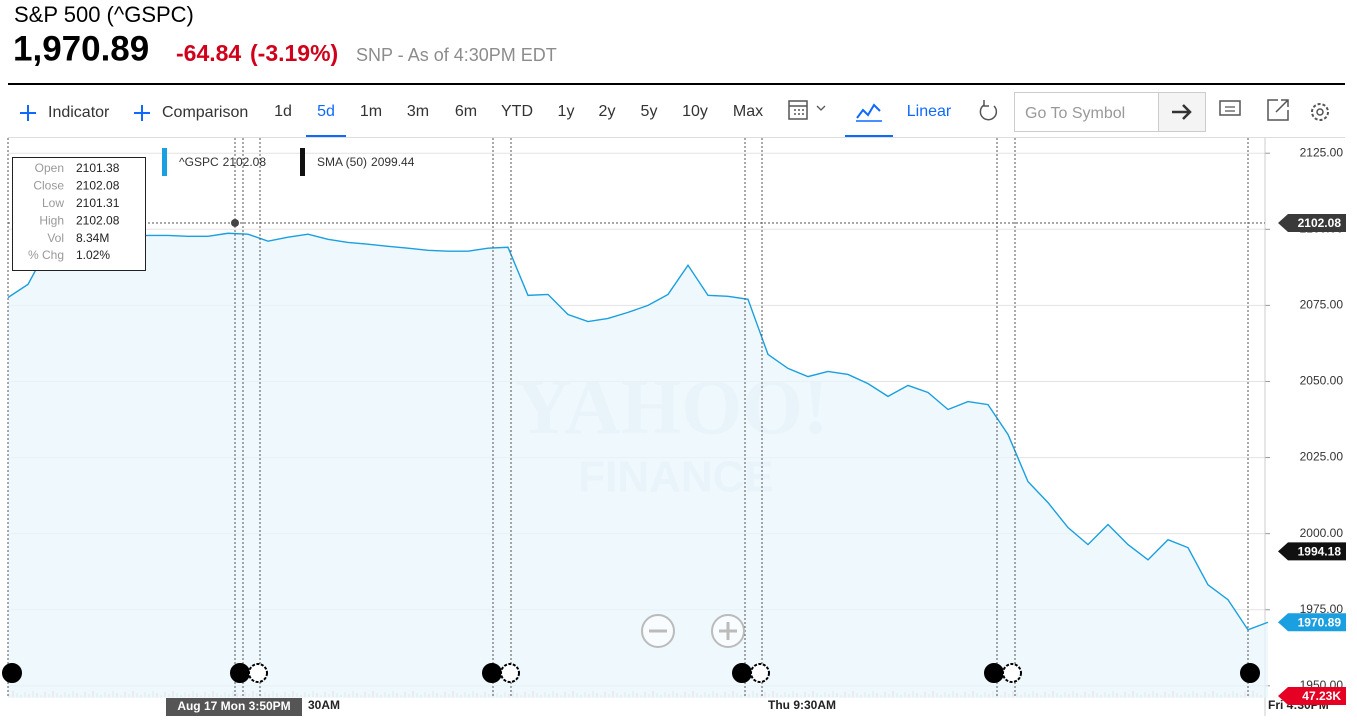 The height and width of the screenshot is (728, 1357). I want to click on tooltip-value: 1.02%, so click(93, 255).